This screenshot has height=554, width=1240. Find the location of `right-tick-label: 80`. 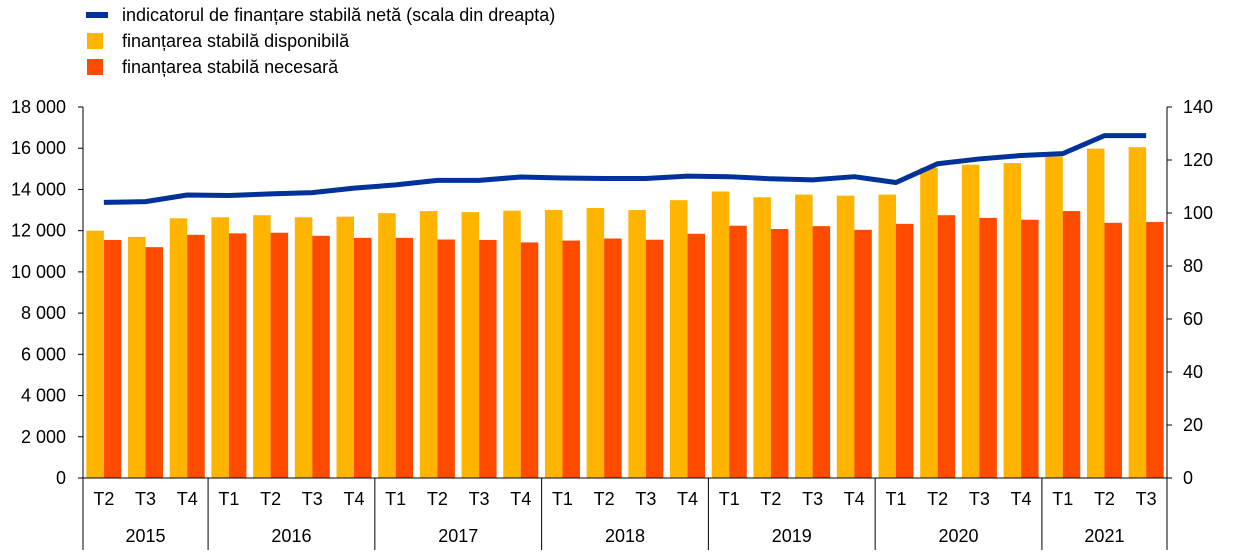

right-tick-label: 80 is located at coordinates (1193, 266).